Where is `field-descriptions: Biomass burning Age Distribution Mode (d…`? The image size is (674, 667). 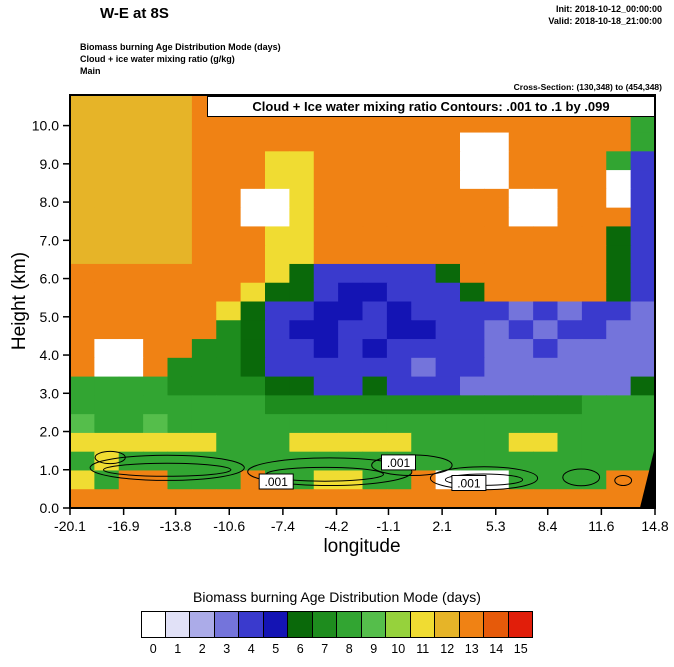
field-descriptions: Biomass burning Age Distribution Mode (d… is located at coordinates (180, 59).